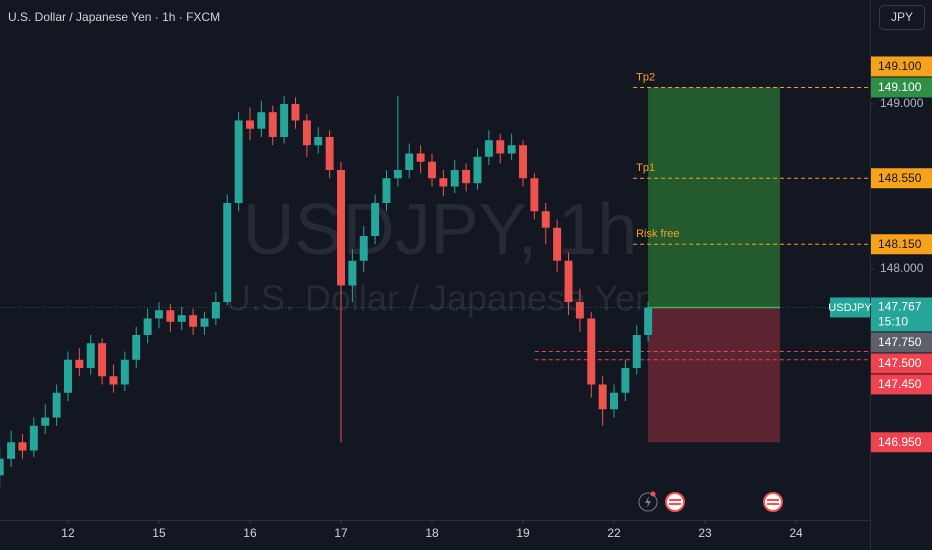 Image resolution: width=932 pixels, height=550 pixels. What do you see at coordinates (902, 268) in the screenshot?
I see `y-tick-label: 148.000` at bounding box center [902, 268].